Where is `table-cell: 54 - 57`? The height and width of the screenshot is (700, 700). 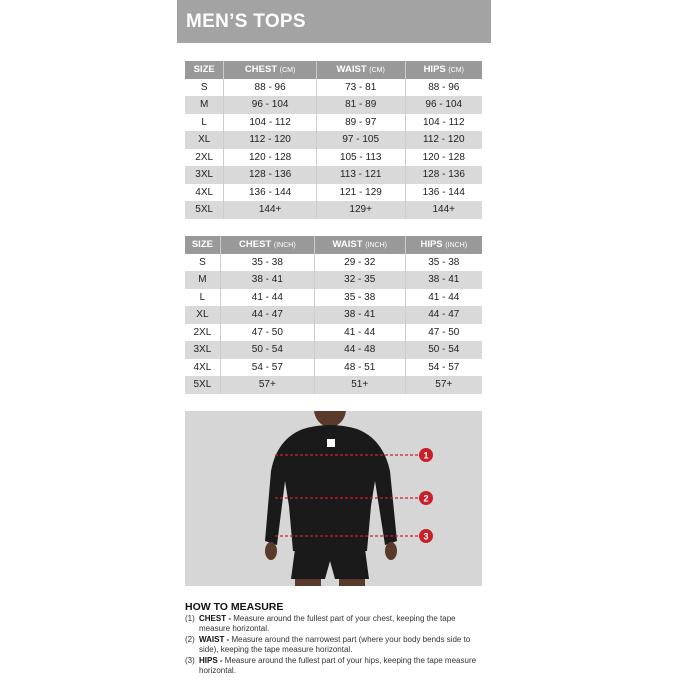
table-cell: 54 - 57 is located at coordinates (267, 367).